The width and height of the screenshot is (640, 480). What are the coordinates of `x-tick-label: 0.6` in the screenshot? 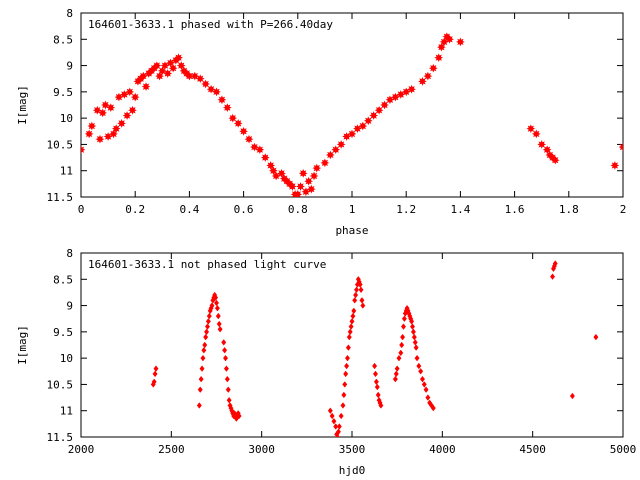 It's located at (244, 209).